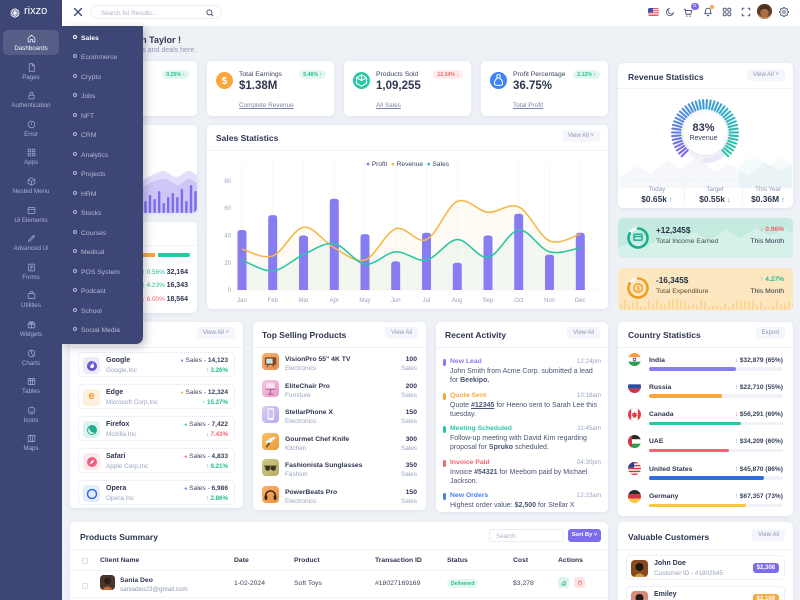 The height and width of the screenshot is (600, 800). Describe the element at coordinates (457, 301) in the screenshot. I see `svg-text: Aug` at that location.